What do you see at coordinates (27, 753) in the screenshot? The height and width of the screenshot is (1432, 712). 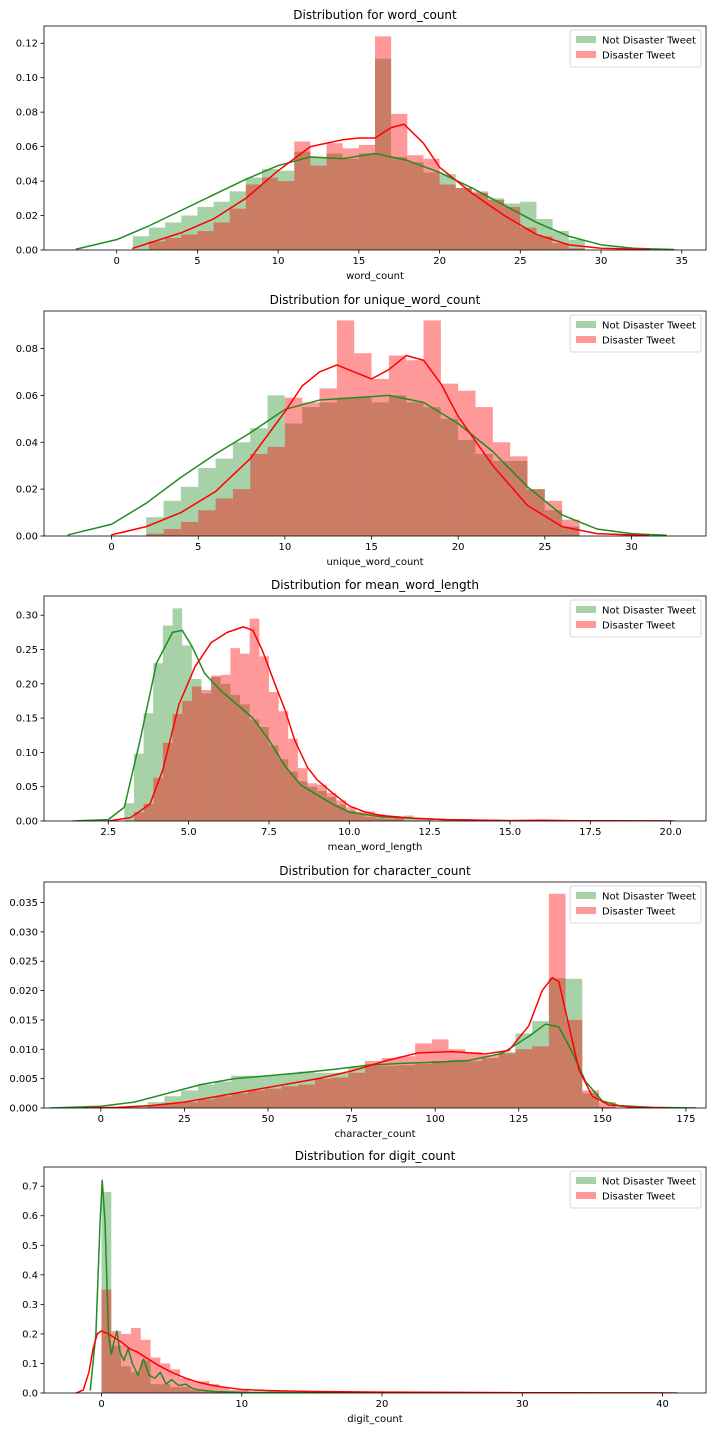 I see `y-tick-label: 0.10` at bounding box center [27, 753].